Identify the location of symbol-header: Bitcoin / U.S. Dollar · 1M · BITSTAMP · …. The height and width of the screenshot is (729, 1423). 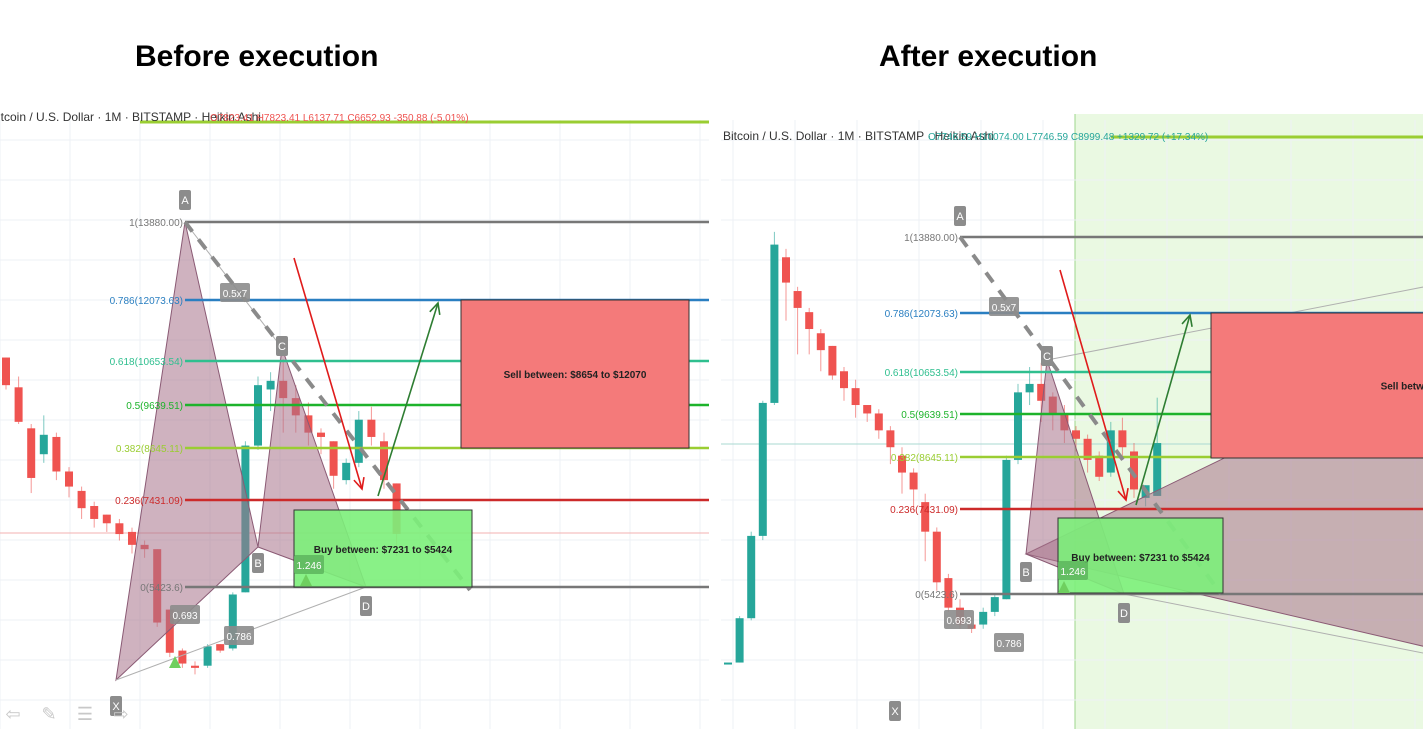
(858, 136).